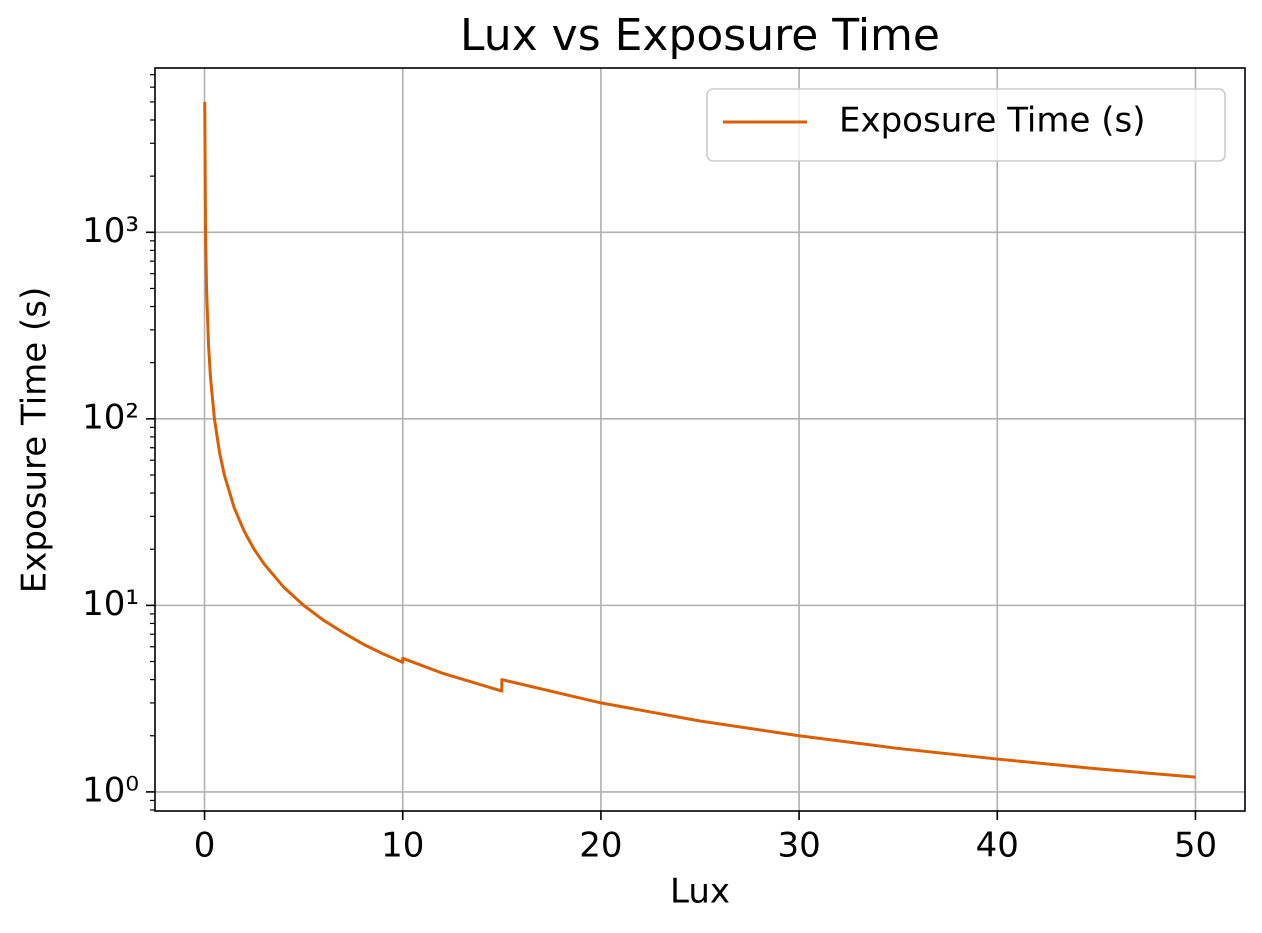 The width and height of the screenshot is (1262, 933). Describe the element at coordinates (110, 231) in the screenshot. I see `y-tick-label: 10³` at that location.